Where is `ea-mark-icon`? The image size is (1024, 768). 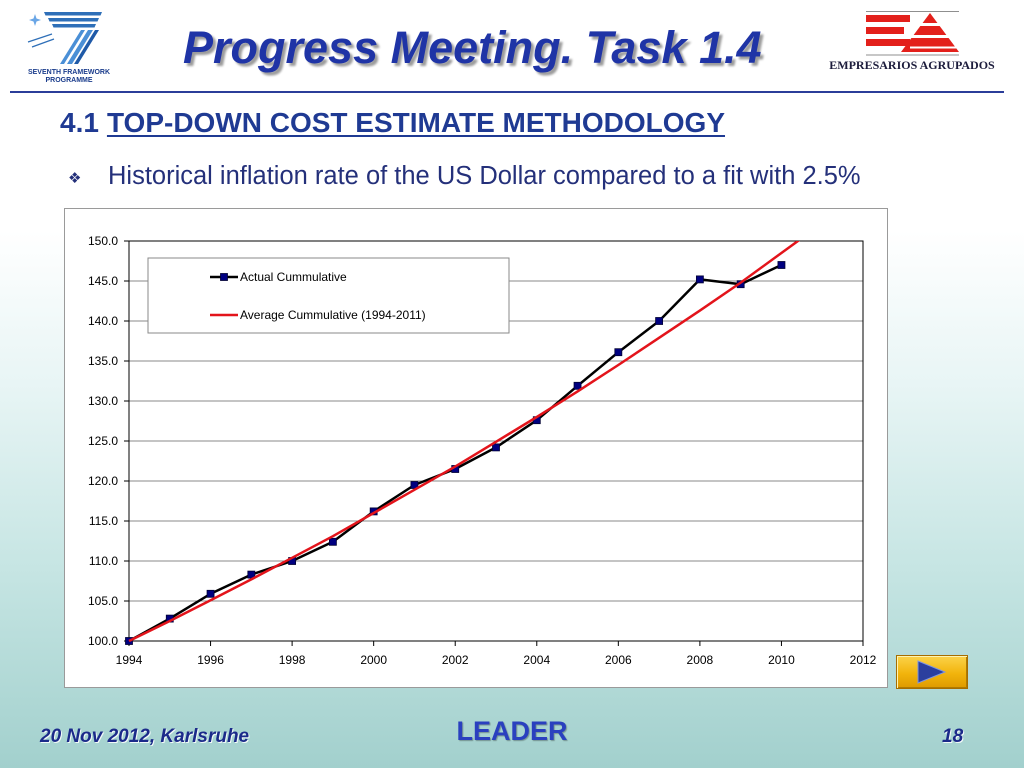
ea-mark-icon is located at coordinates (912, 33).